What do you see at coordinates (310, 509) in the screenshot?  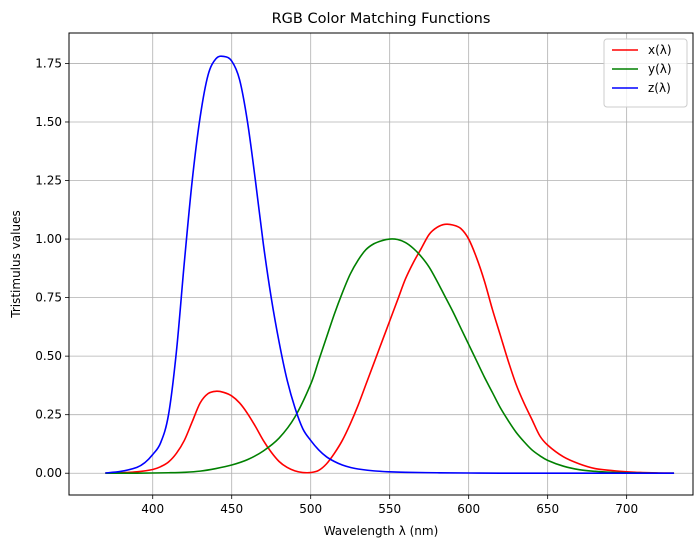 I see `x-tick-label: 500` at bounding box center [310, 509].